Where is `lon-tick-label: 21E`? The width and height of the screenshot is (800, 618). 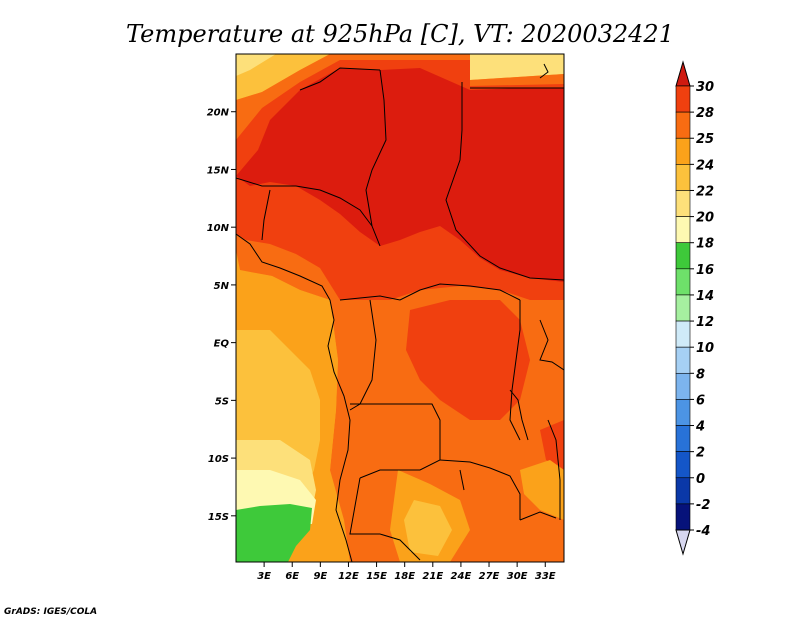 lon-tick-label: 21E is located at coordinates (432, 576).